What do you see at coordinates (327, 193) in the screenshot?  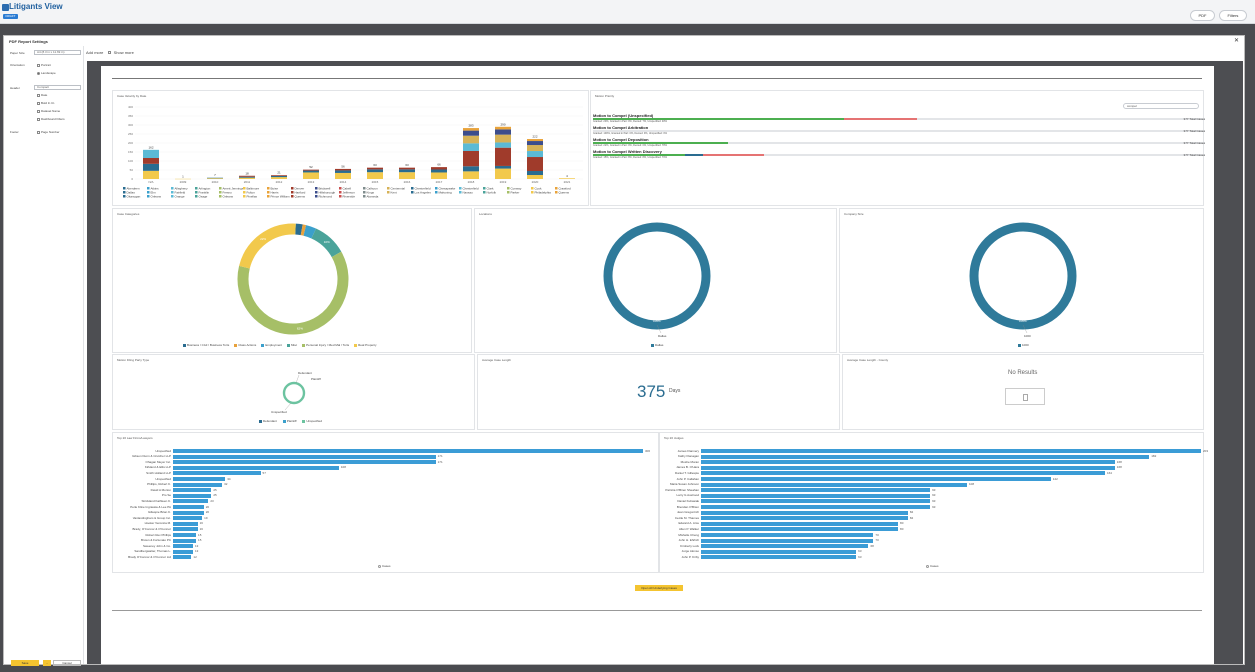 I see `legend-label: Hillsborough` at bounding box center [327, 193].